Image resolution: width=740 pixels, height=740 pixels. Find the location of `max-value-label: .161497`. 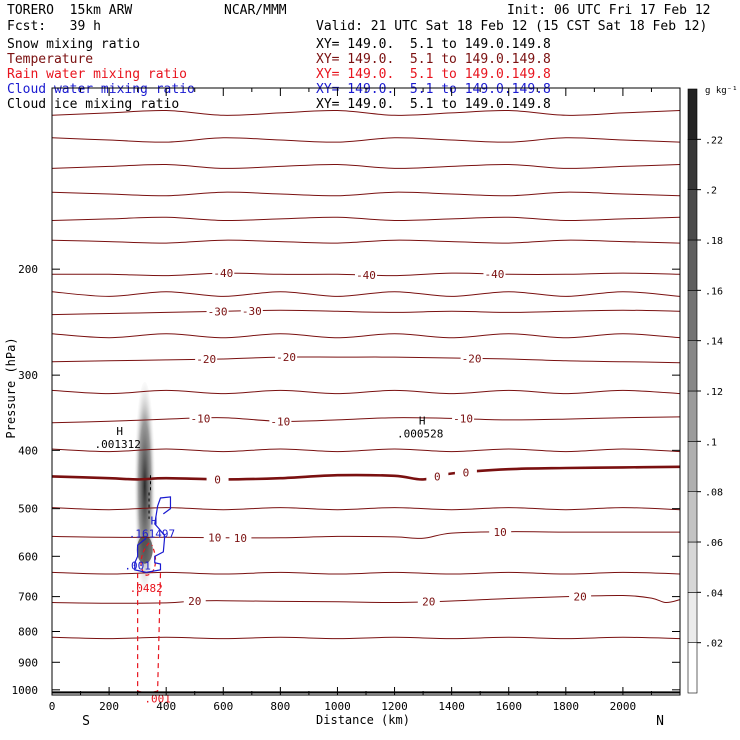

max-value-label: .161497 is located at coordinates (152, 533).